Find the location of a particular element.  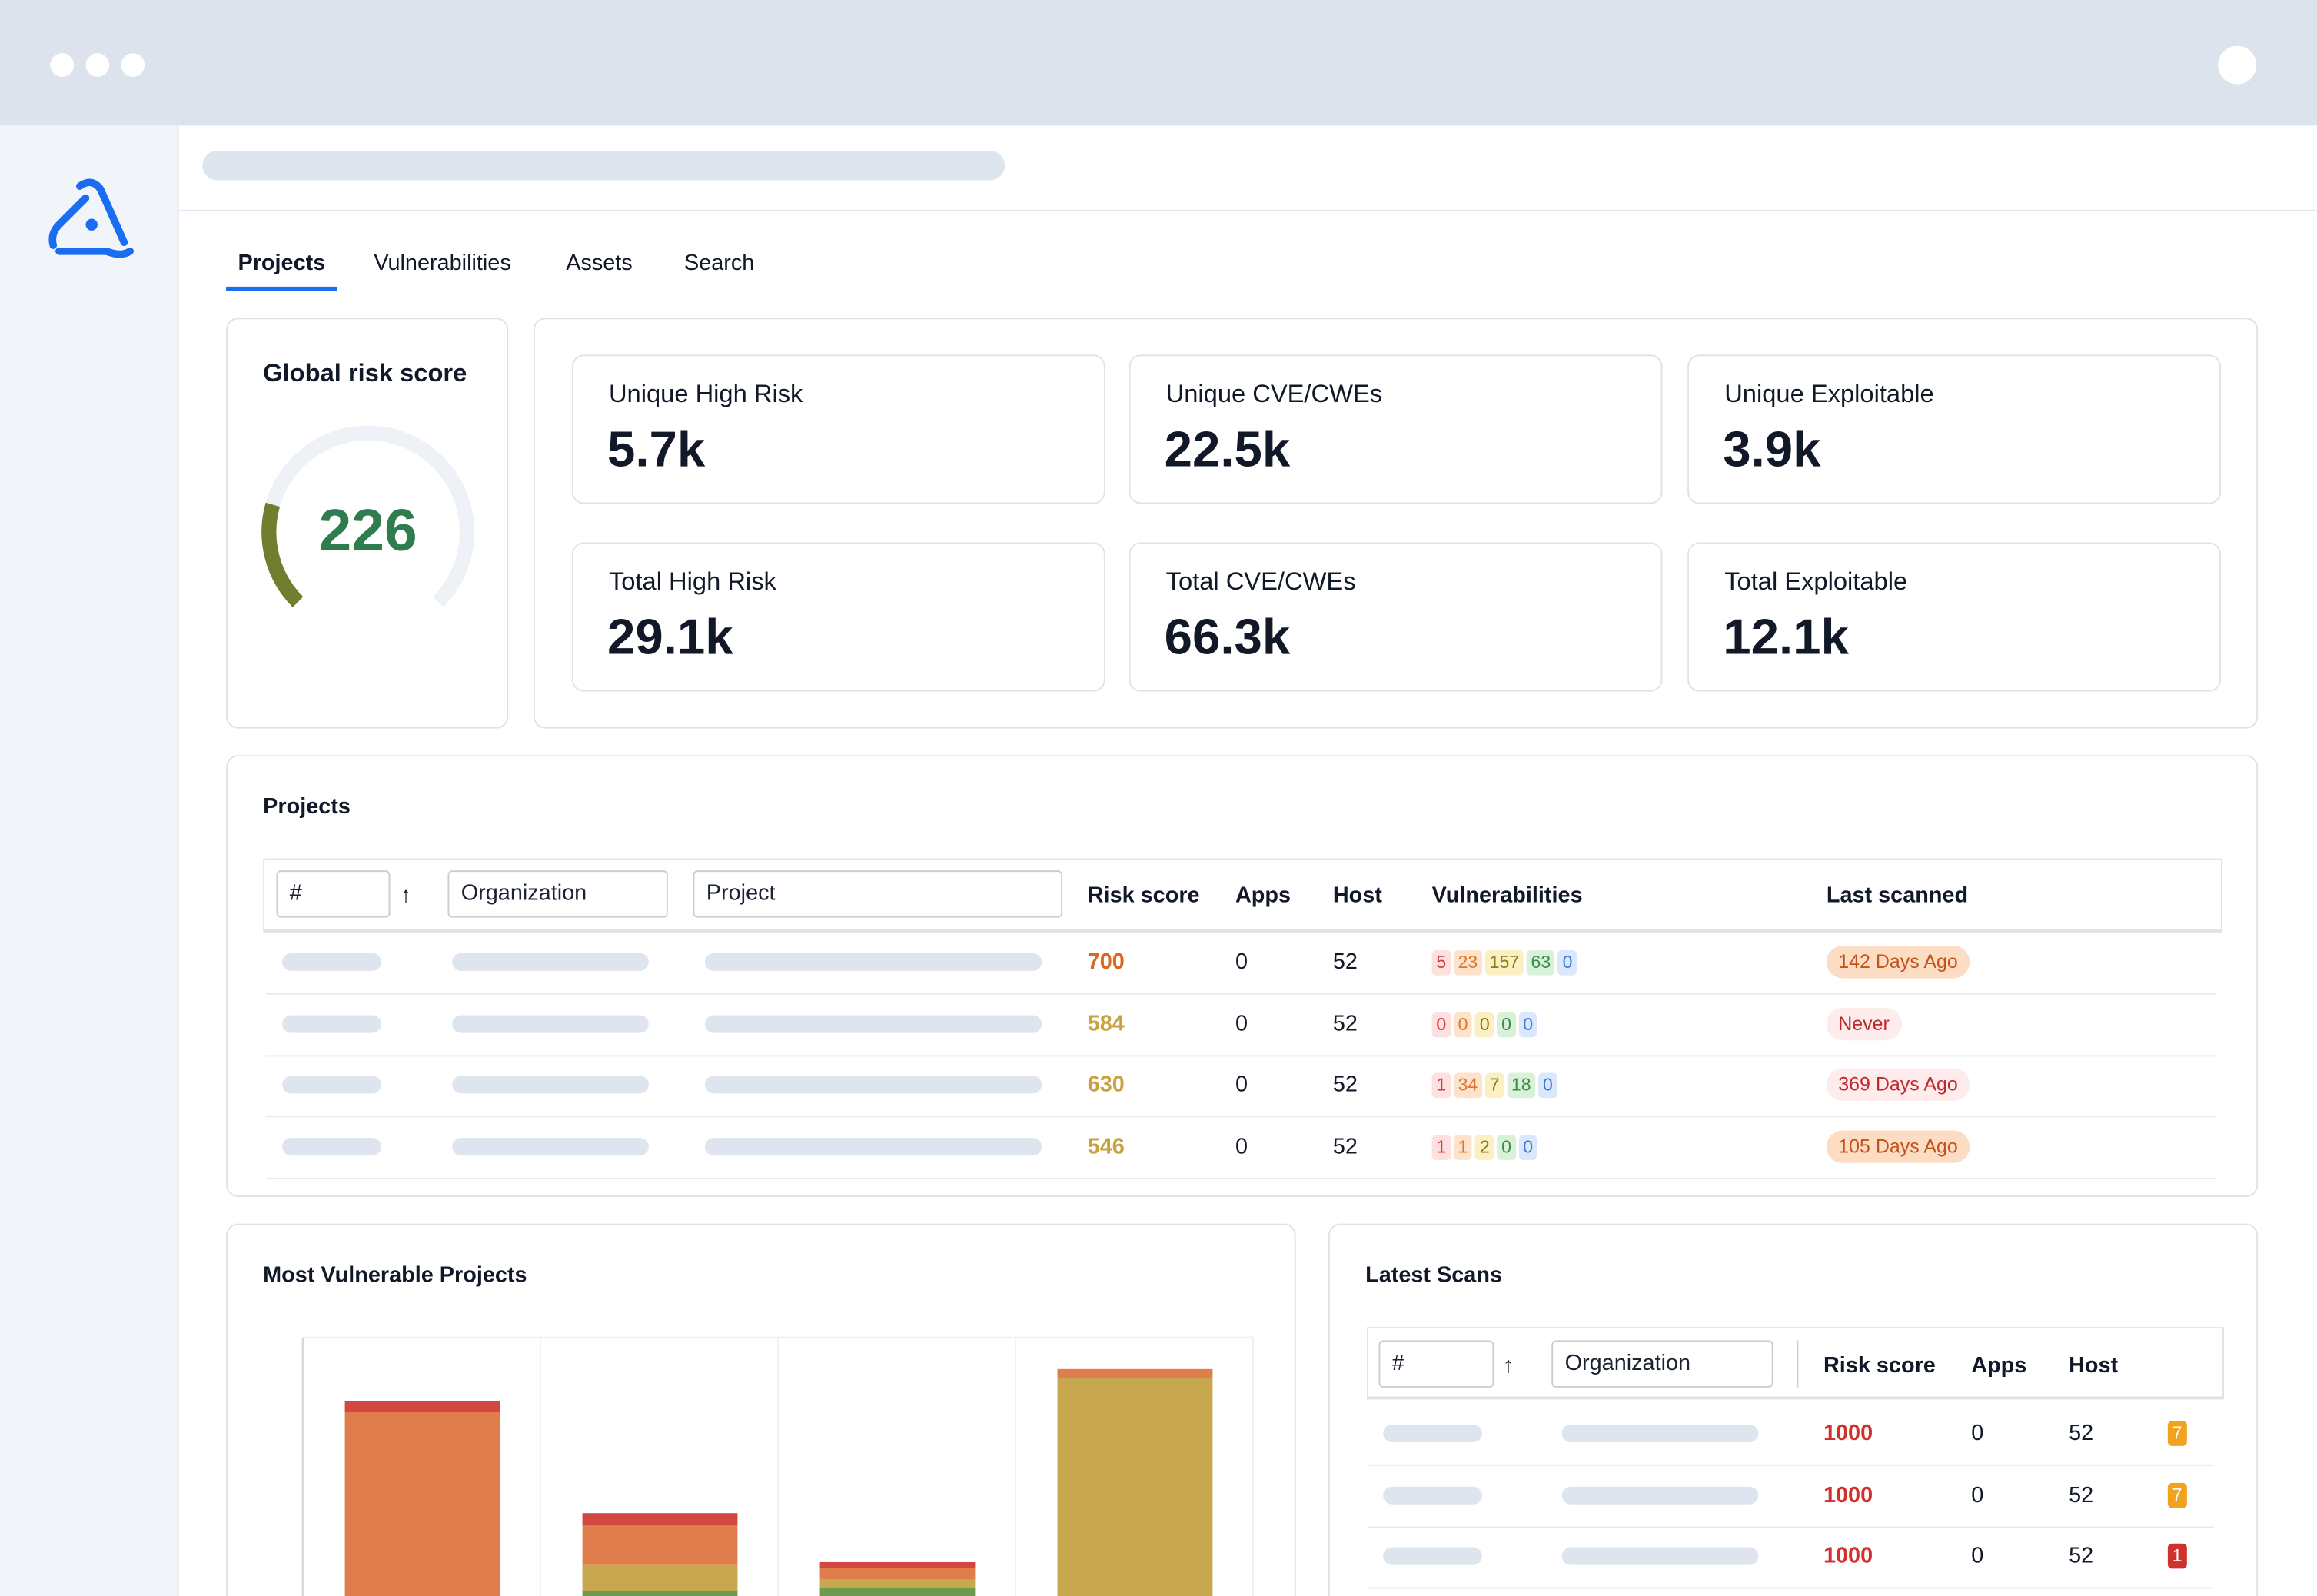

header is located at coordinates (1248, 168).